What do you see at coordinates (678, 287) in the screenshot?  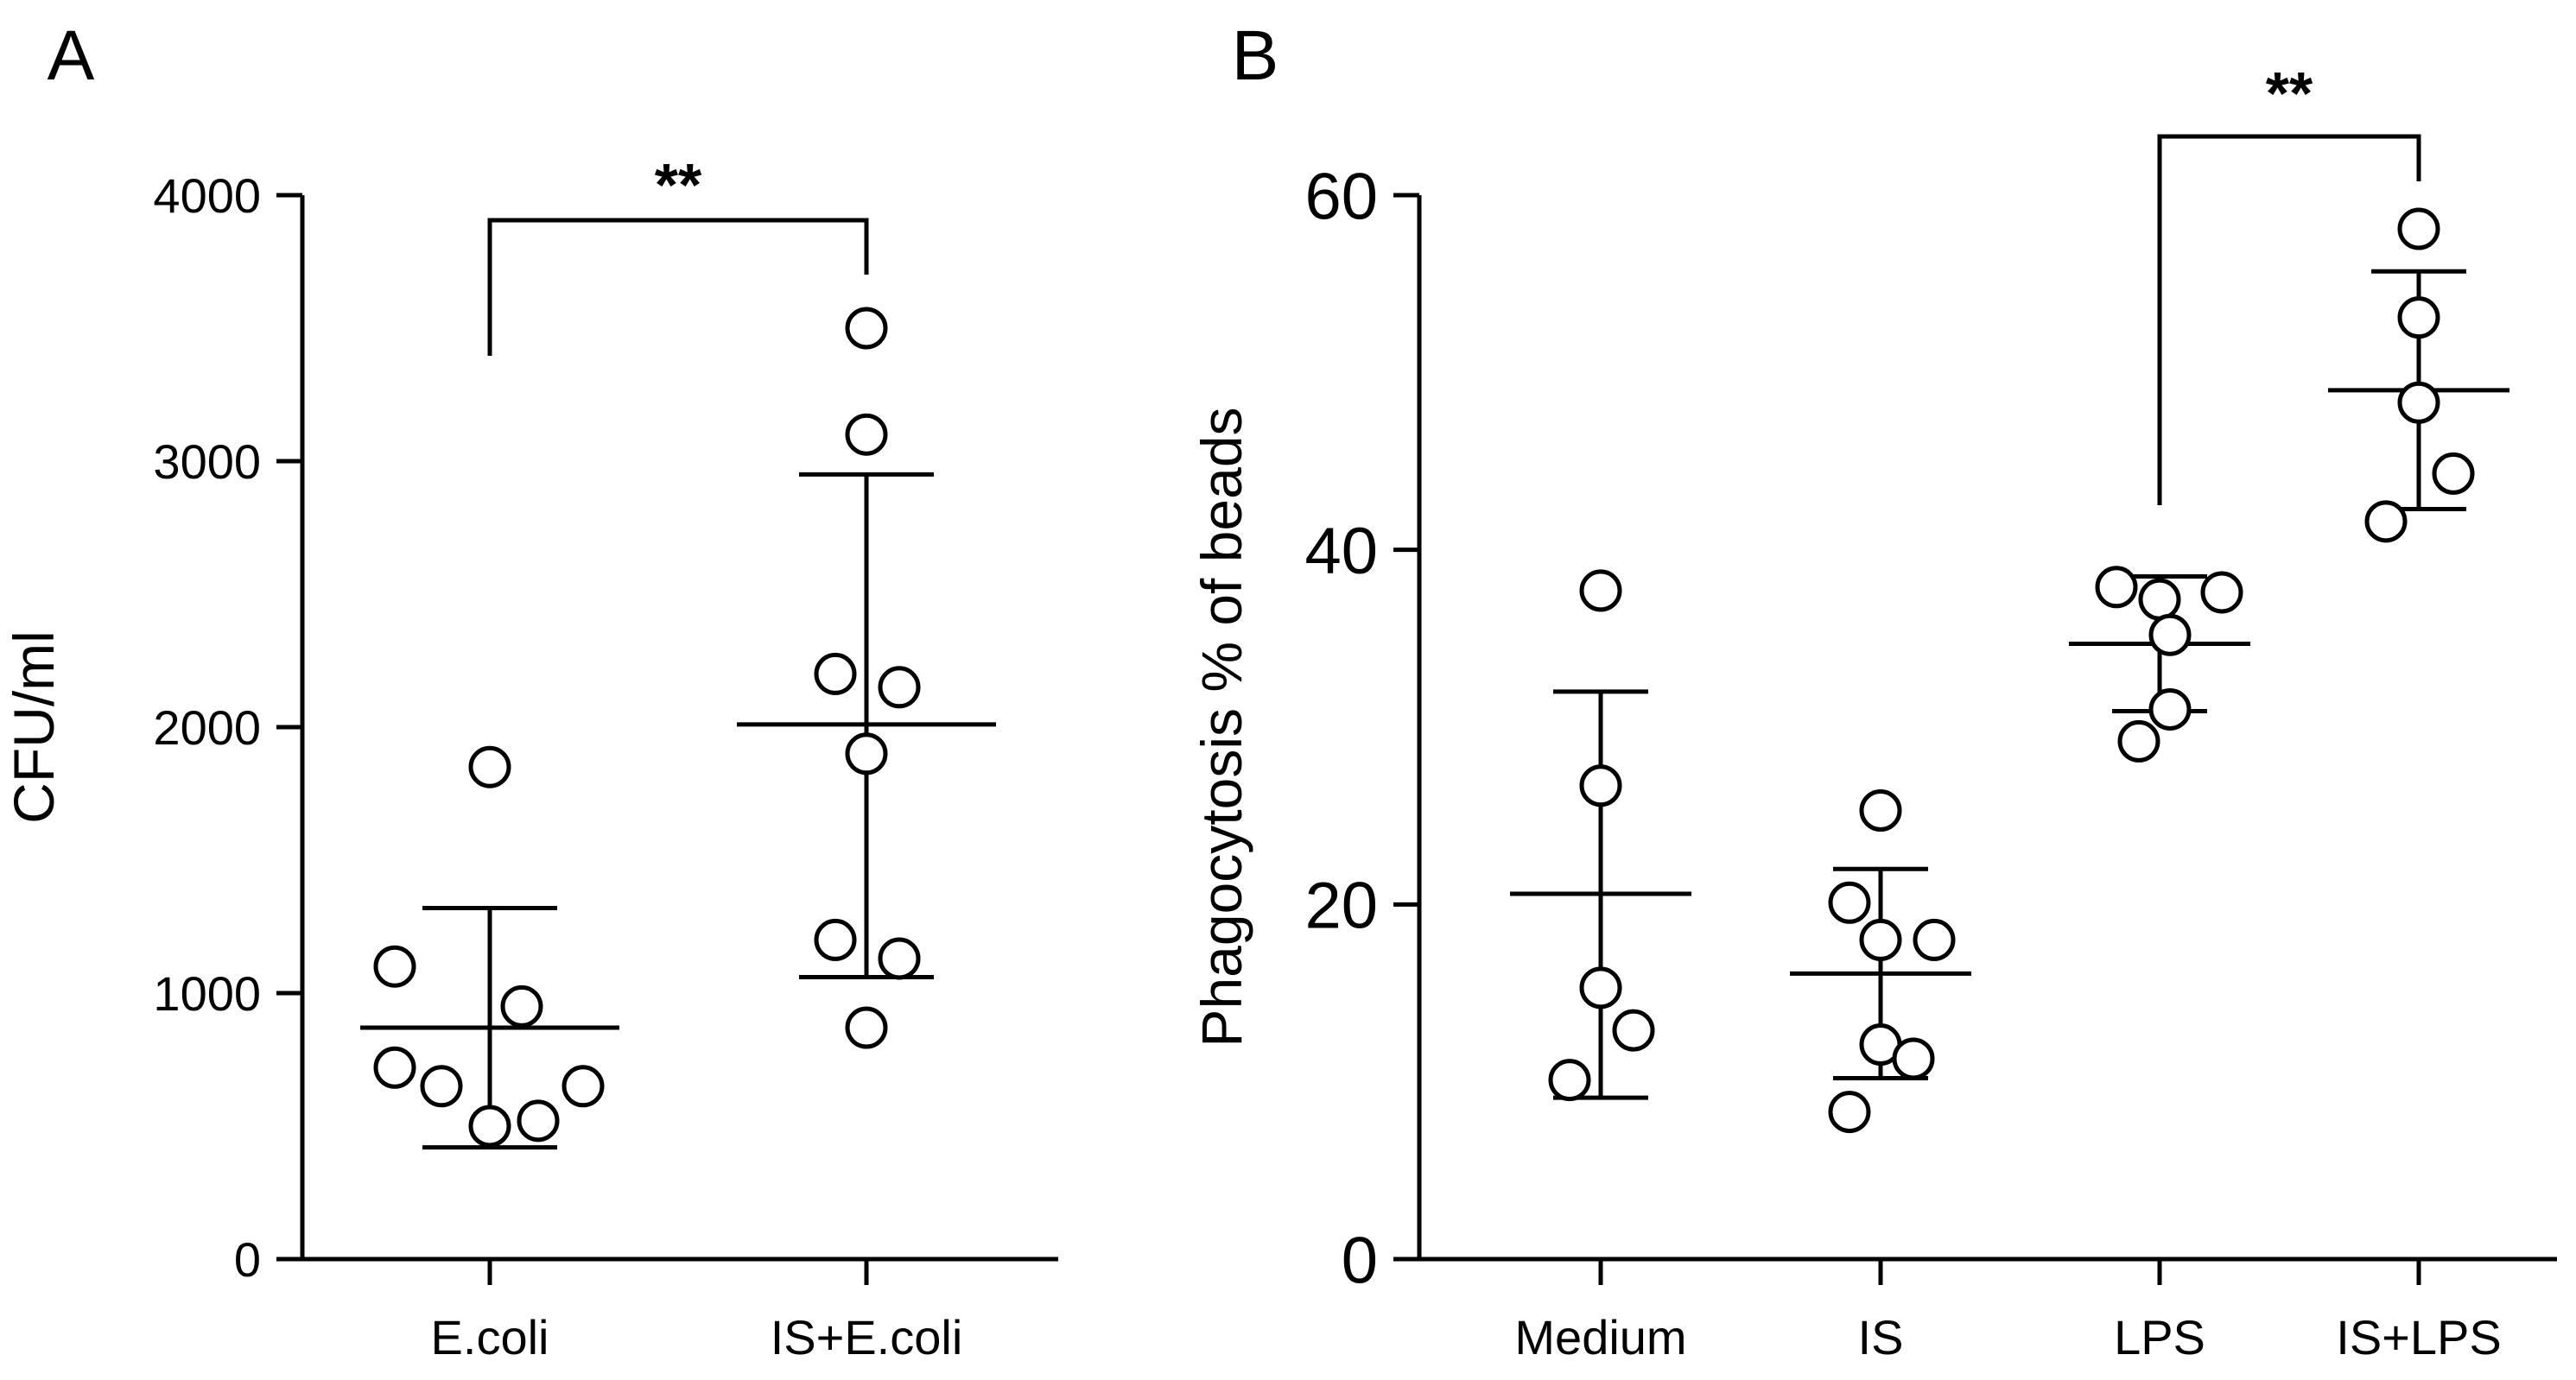 I see `bracket-line-a` at bounding box center [678, 287].